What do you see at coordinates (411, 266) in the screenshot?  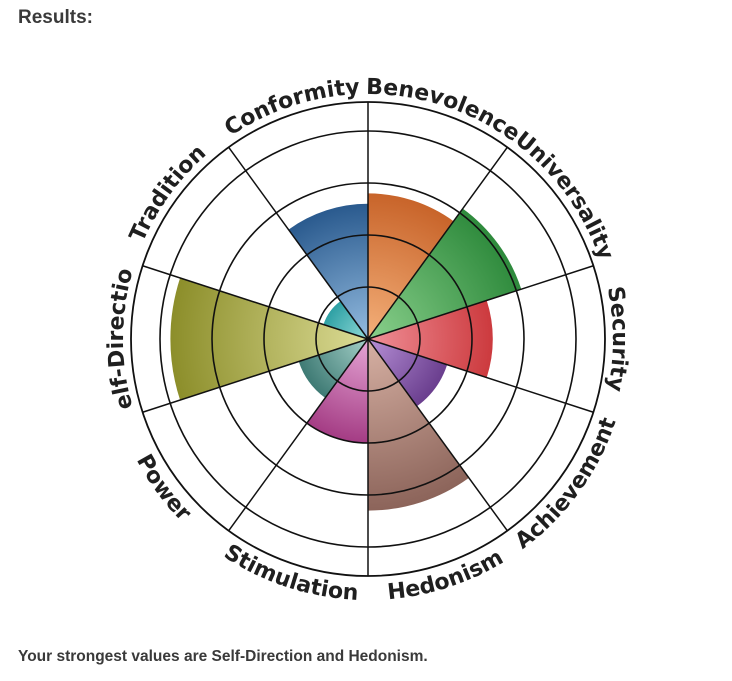 I see `sector-benevolence` at bounding box center [411, 266].